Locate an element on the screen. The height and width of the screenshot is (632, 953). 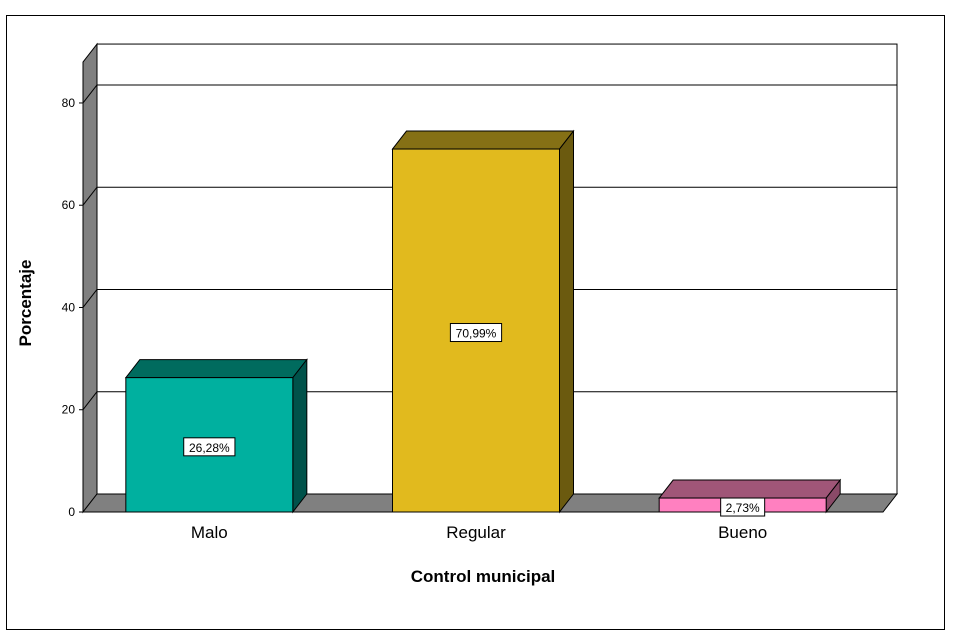
x-category-label: Regular is located at coordinates (476, 532).